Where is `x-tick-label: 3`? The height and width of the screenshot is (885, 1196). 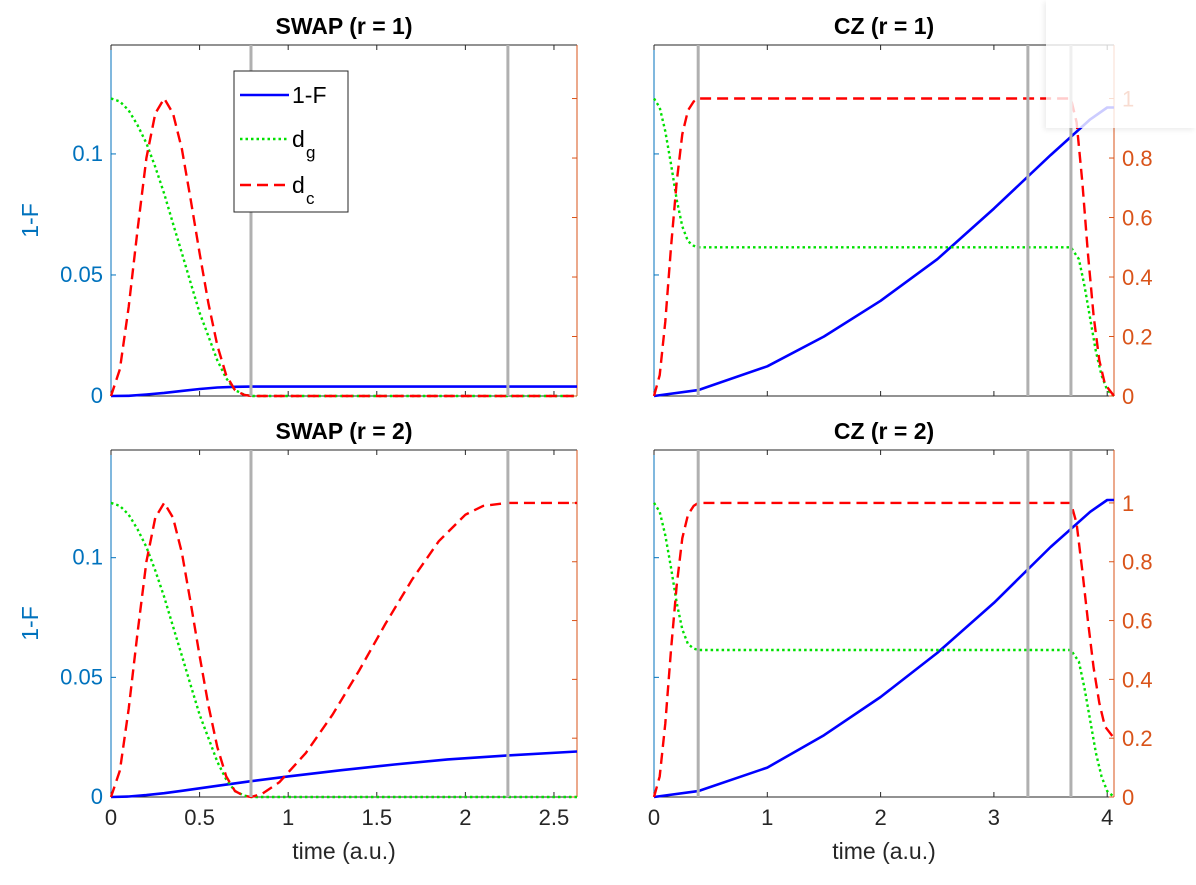 x-tick-label: 3 is located at coordinates (994, 817).